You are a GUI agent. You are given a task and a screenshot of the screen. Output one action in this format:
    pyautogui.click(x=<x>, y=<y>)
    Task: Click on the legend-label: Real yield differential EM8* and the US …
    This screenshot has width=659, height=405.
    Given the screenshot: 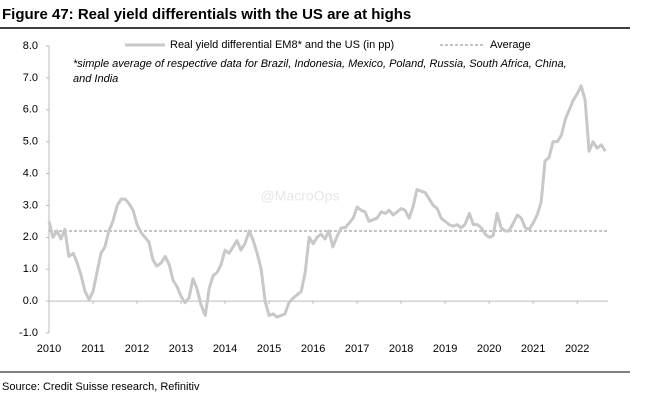 What is the action you would take?
    pyautogui.click(x=282, y=45)
    